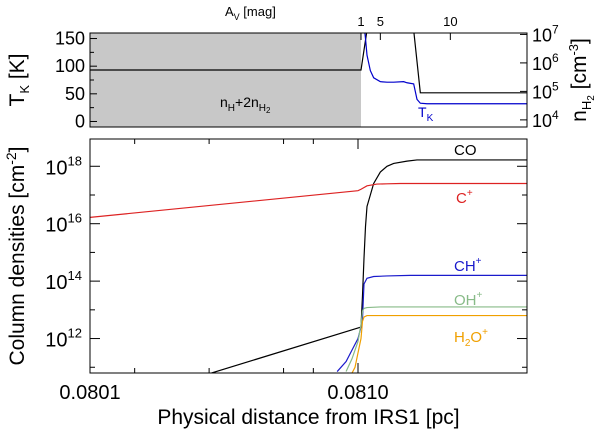 The width and height of the screenshot is (600, 435). What do you see at coordinates (545, 62) in the screenshot?
I see `top-right-tick-label-2: 10⁶` at bounding box center [545, 62].